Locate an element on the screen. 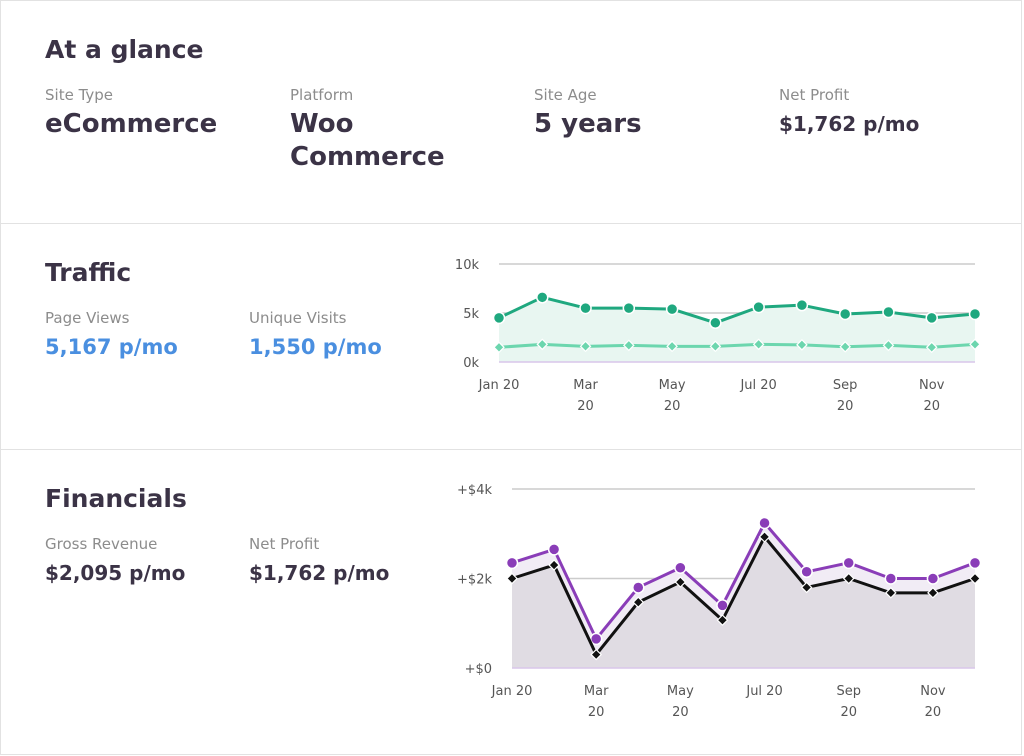  stat-platform: Platform Woo Commerce is located at coordinates (367, 129).